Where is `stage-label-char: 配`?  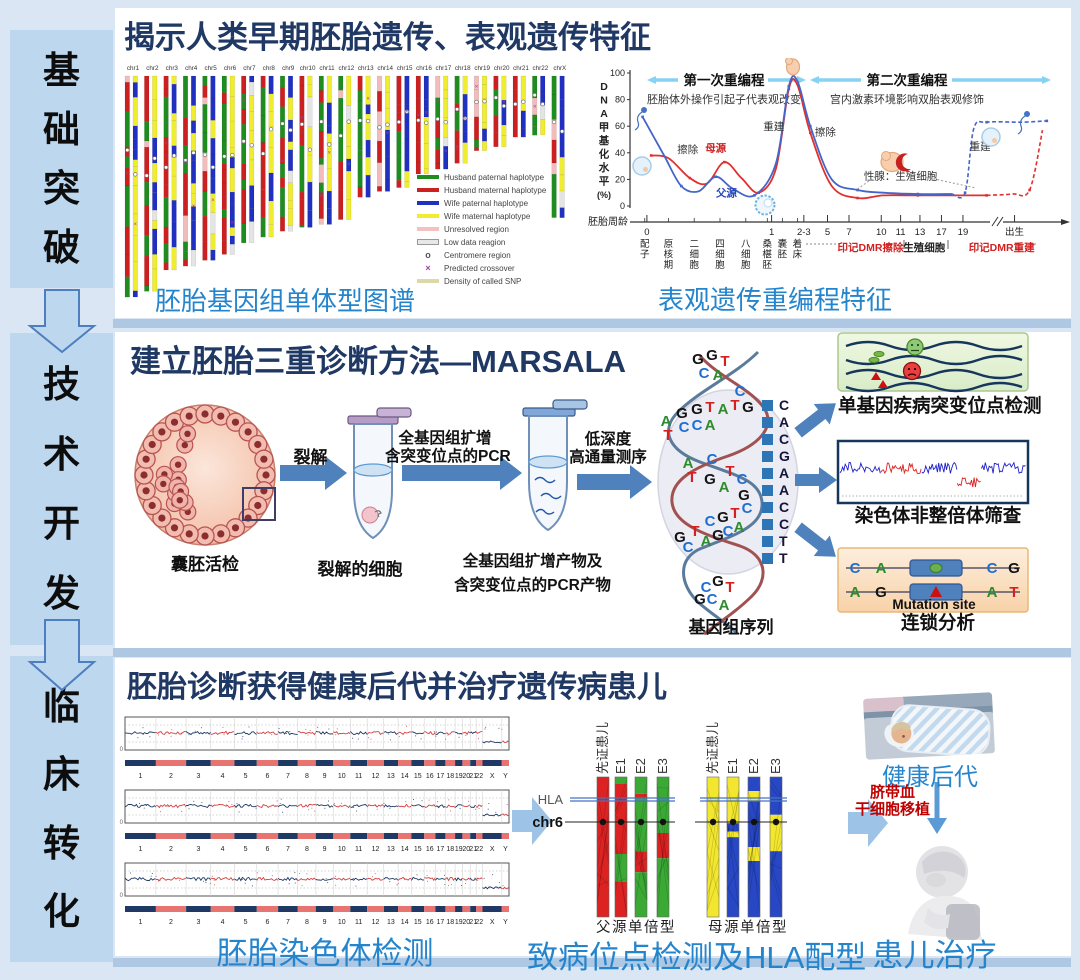
stage-label-char: 配 is located at coordinates (645, 244).